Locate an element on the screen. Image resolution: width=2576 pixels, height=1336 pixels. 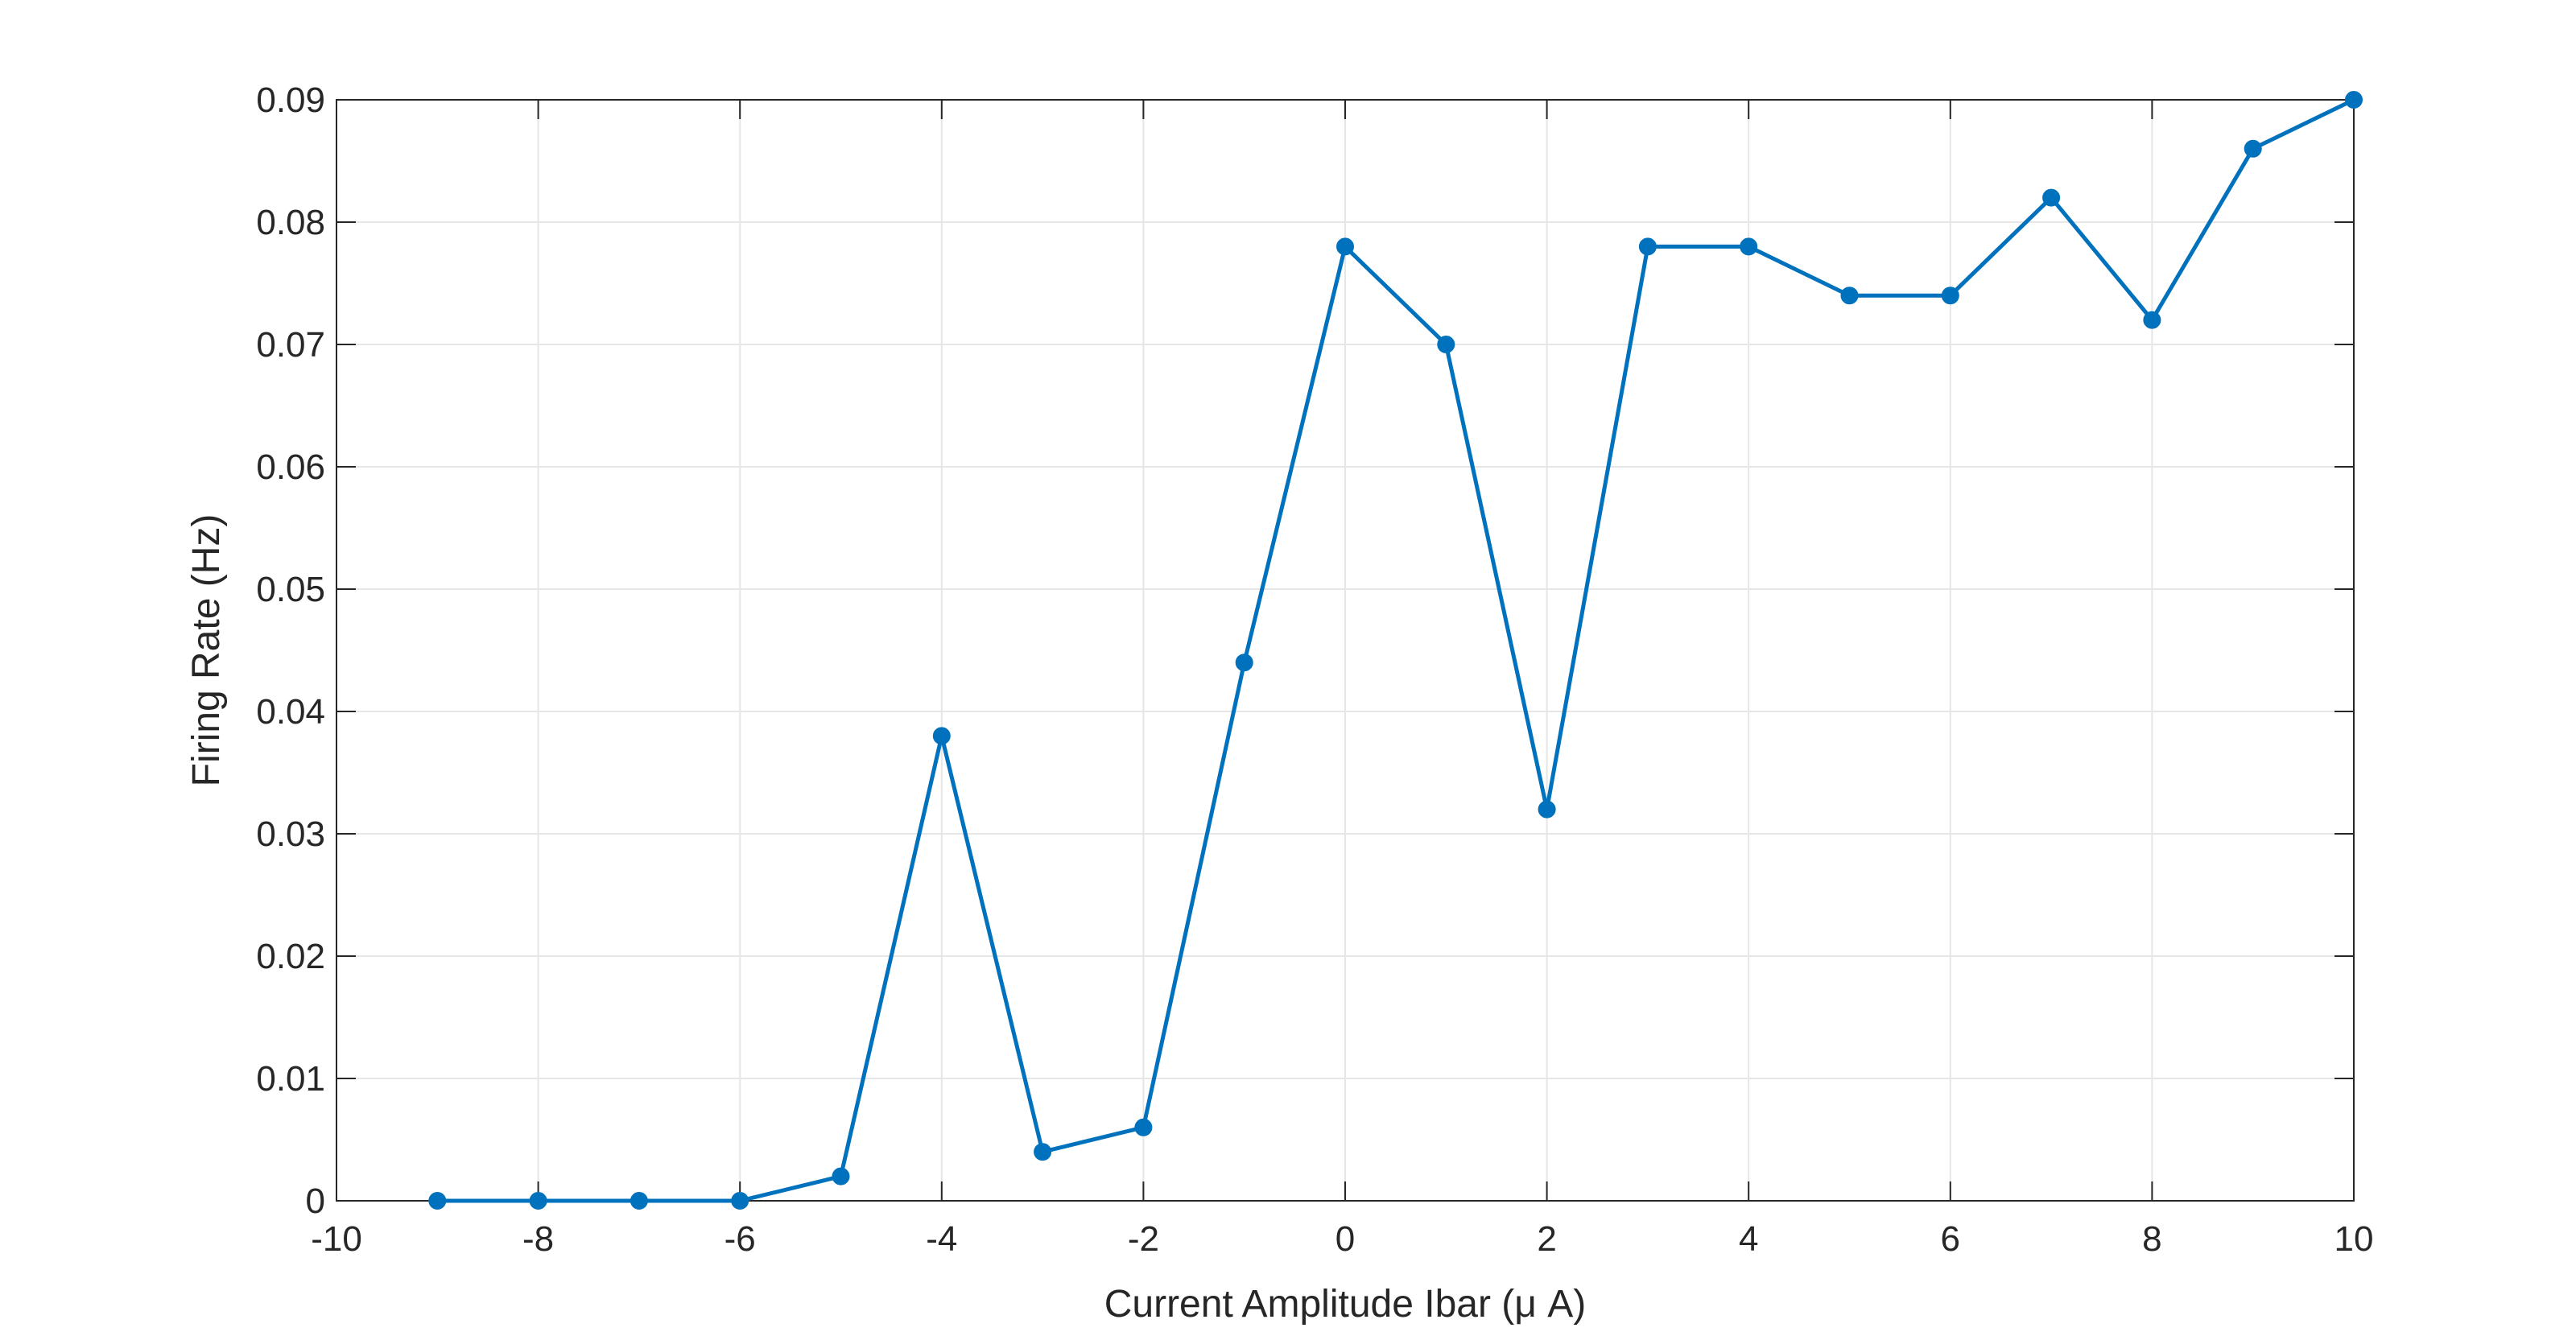
y-tick-label: 0.08 is located at coordinates (290, 222).